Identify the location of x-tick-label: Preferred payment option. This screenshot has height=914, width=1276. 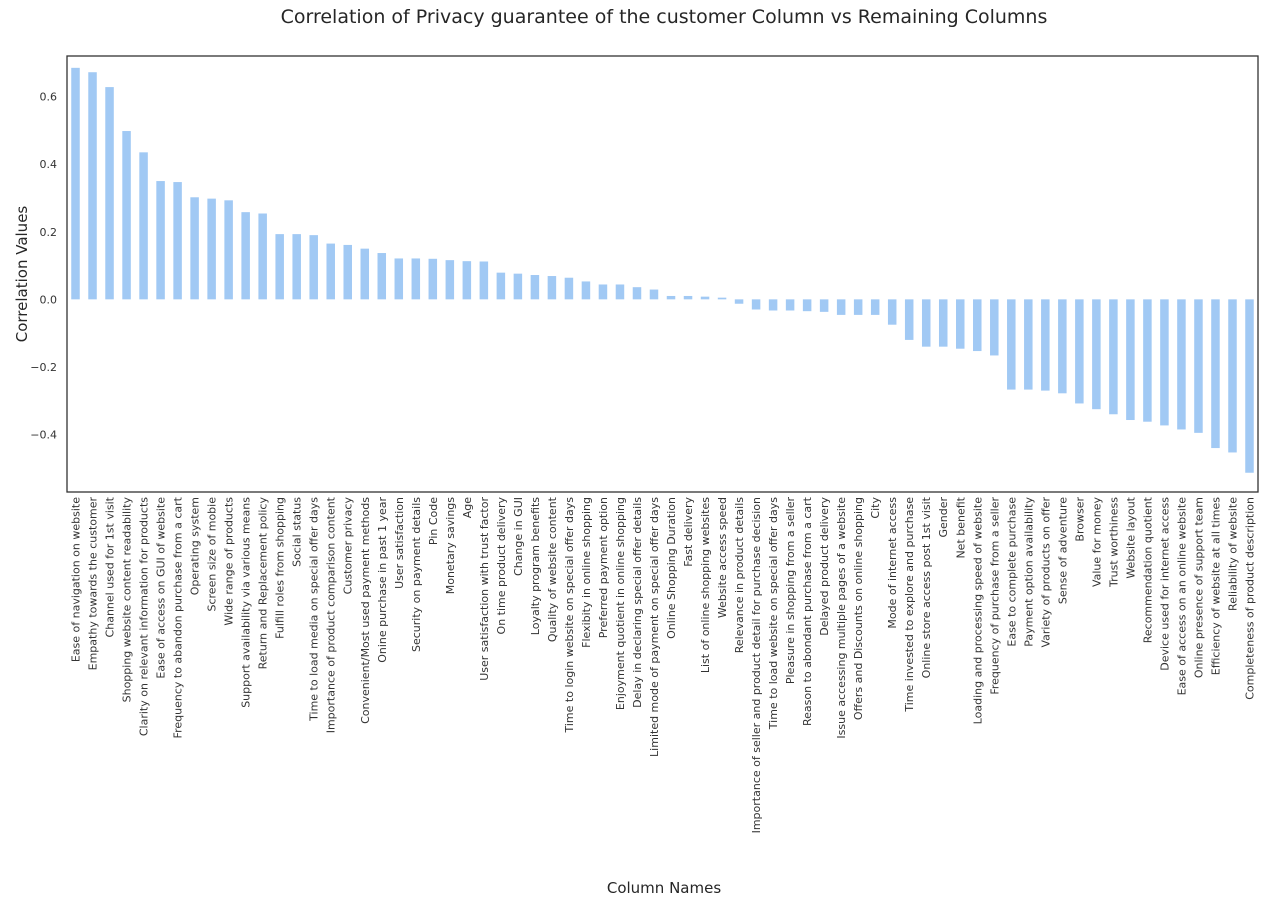
(603, 567).